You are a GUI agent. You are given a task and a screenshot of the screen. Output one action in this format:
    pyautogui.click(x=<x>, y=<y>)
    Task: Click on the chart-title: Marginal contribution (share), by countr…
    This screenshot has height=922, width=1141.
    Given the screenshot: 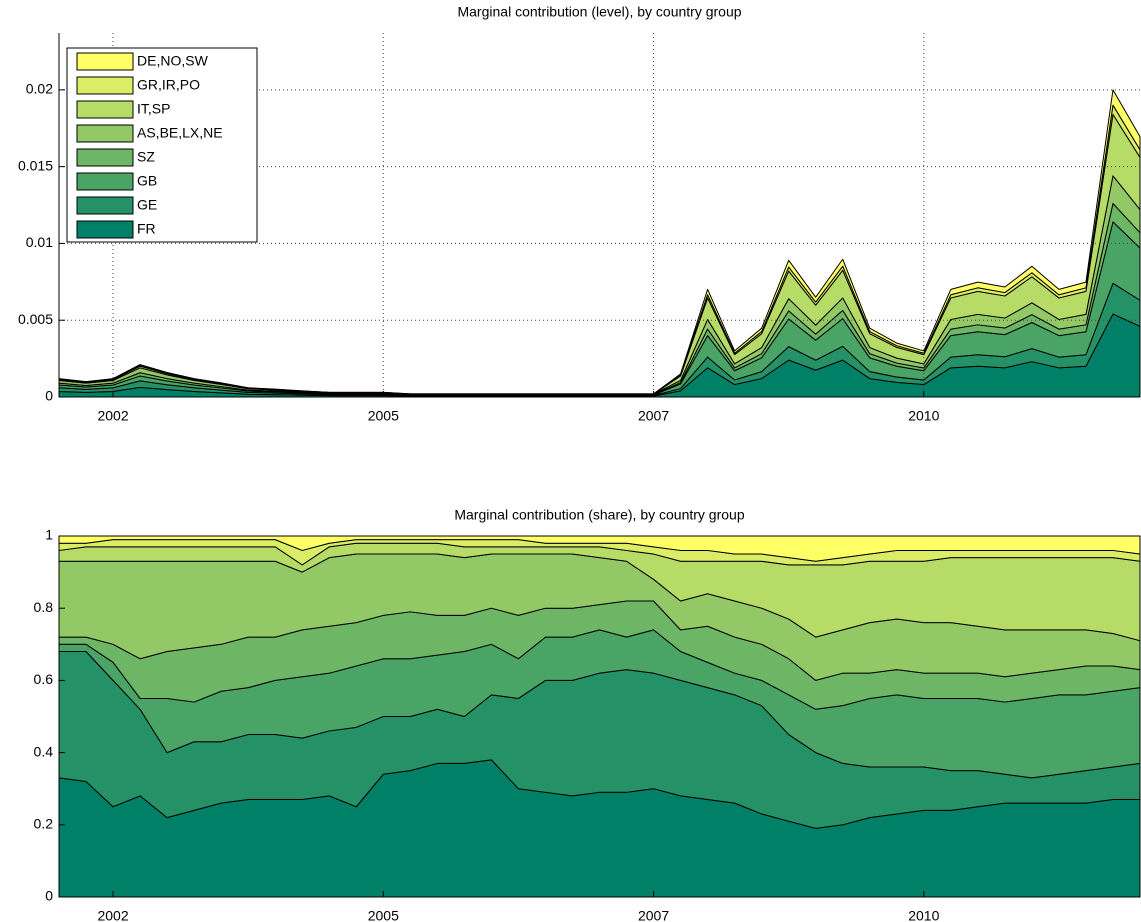 What is the action you would take?
    pyautogui.click(x=599, y=515)
    